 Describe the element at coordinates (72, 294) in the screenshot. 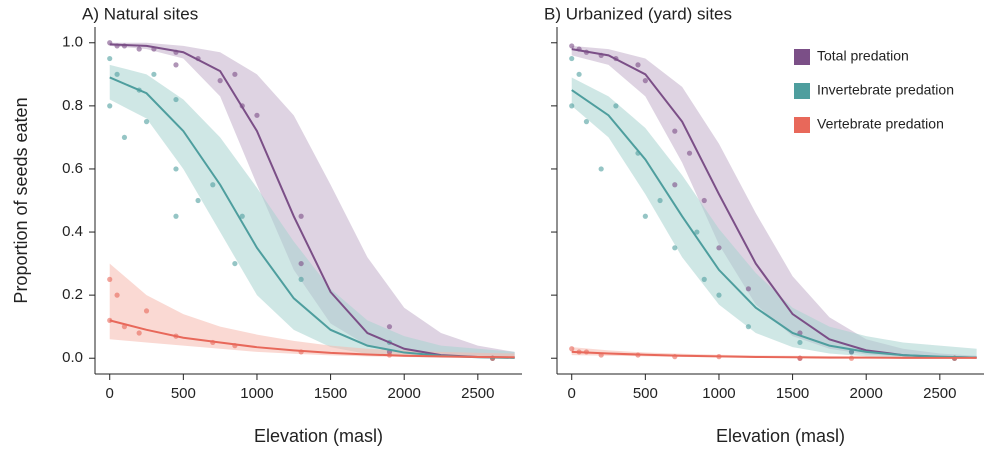

I see `y-tick-label: 0.2` at that location.